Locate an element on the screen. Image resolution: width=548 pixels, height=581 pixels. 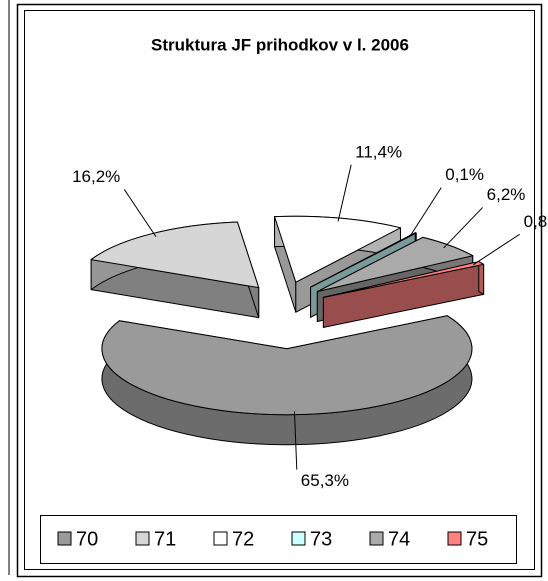
data-label: 16,2% is located at coordinates (96, 176).